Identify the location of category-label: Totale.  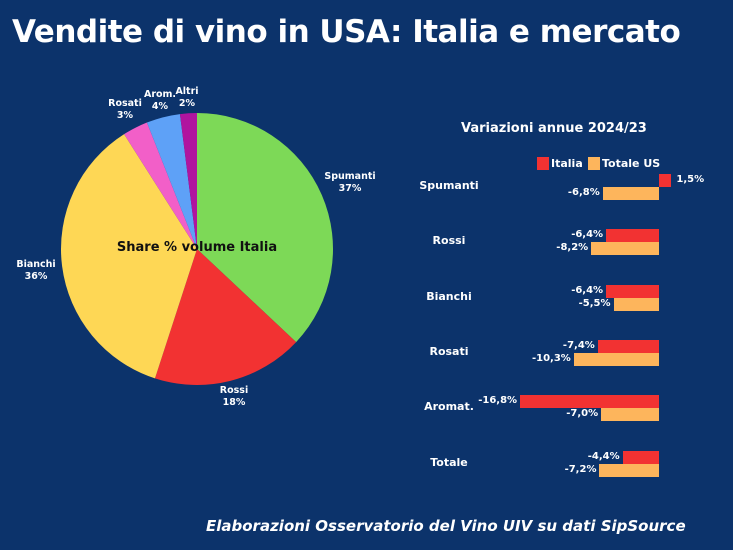
(449, 462).